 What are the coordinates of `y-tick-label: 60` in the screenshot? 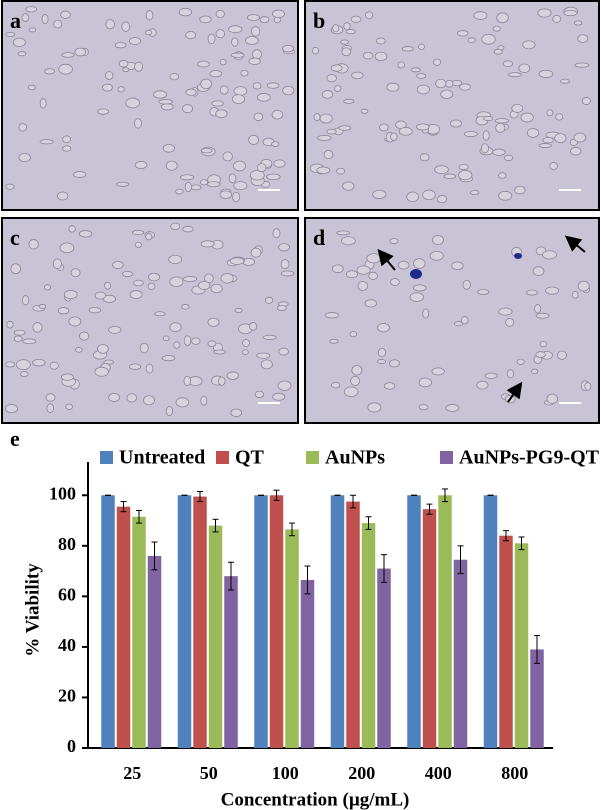 It's located at (67, 594).